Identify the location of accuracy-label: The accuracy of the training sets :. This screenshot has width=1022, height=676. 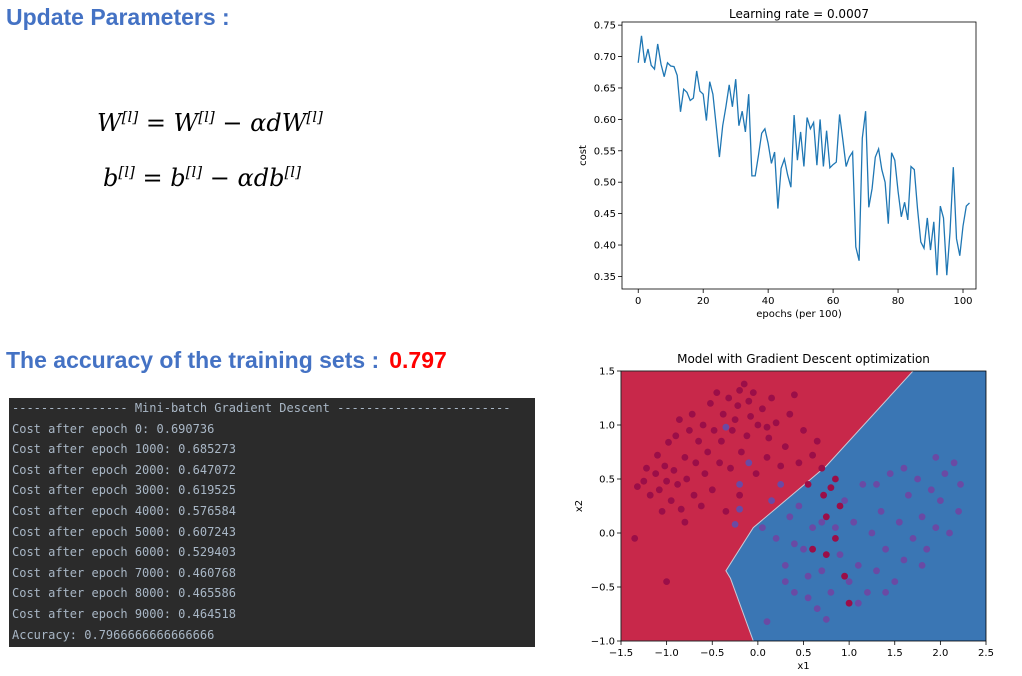
(193, 360).